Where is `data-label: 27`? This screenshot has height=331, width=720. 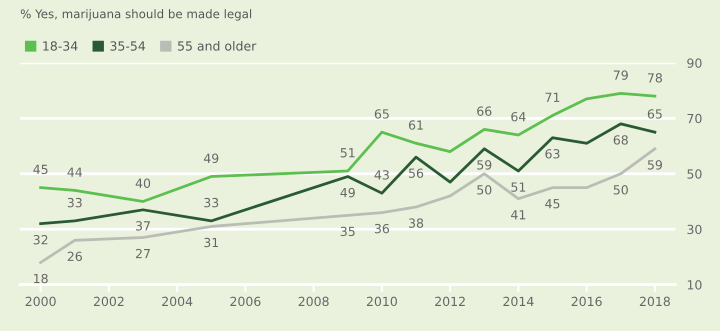 data-label: 27 is located at coordinates (143, 253).